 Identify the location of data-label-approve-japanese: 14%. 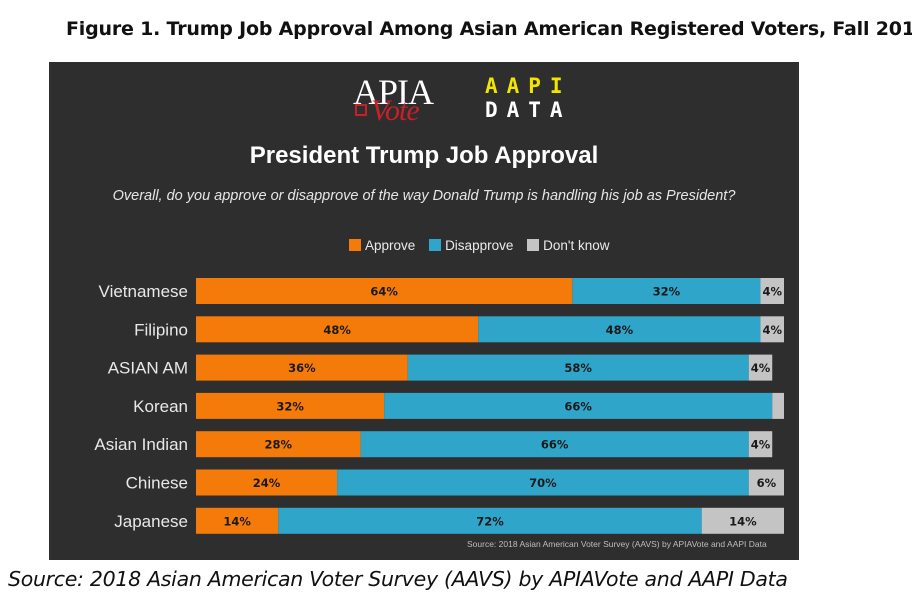
(237, 521).